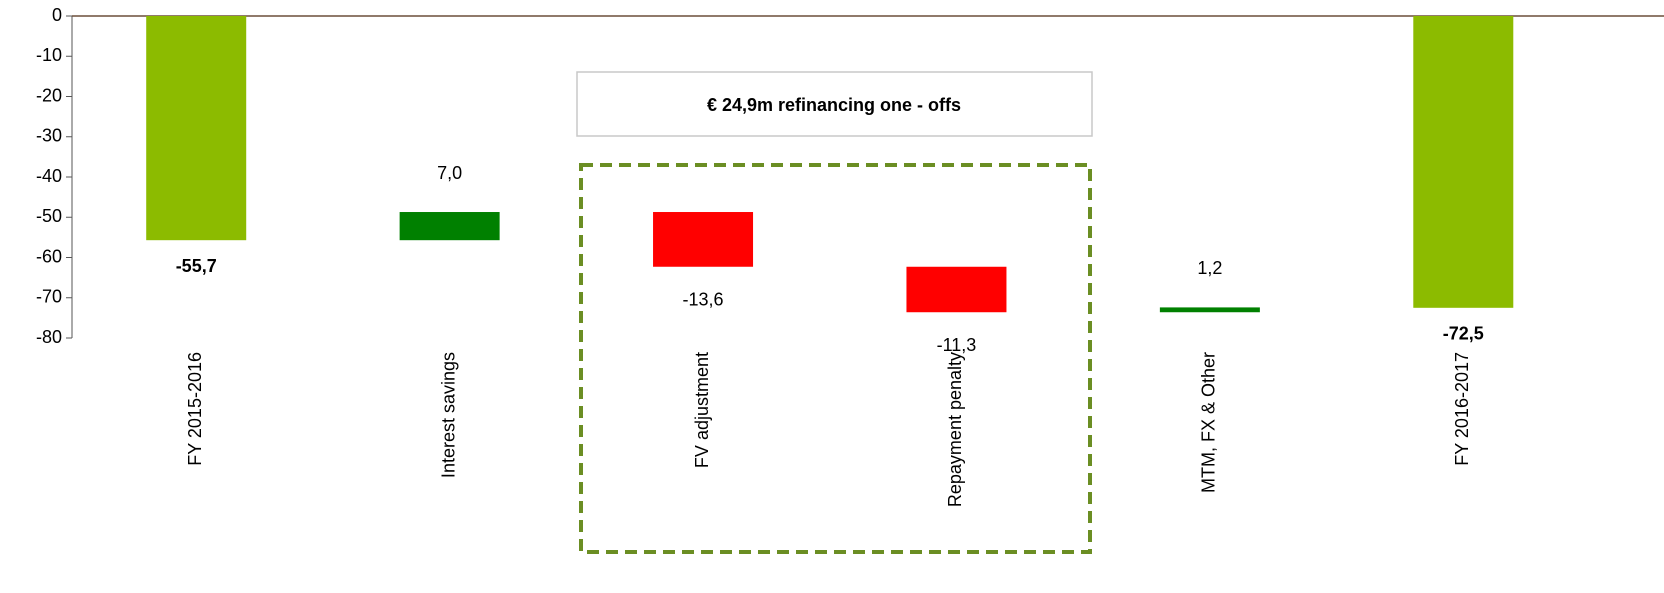 This screenshot has height=593, width=1664. Describe the element at coordinates (49, 297) in the screenshot. I see `y-tick-label: -70` at that location.